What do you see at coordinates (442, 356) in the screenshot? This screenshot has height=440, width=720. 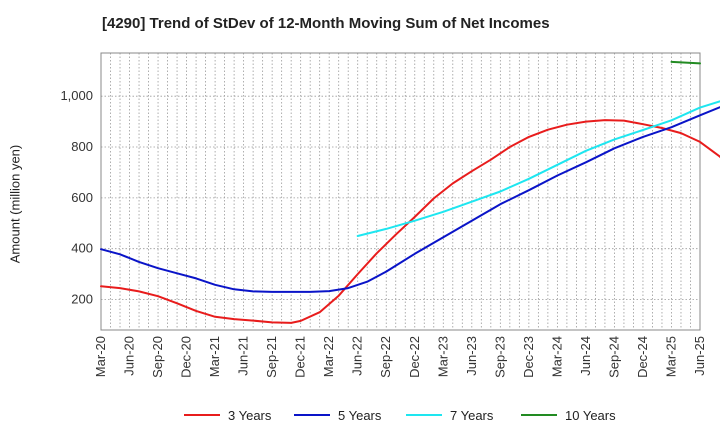 I see `x-tick-label: Mar-23` at bounding box center [442, 356].